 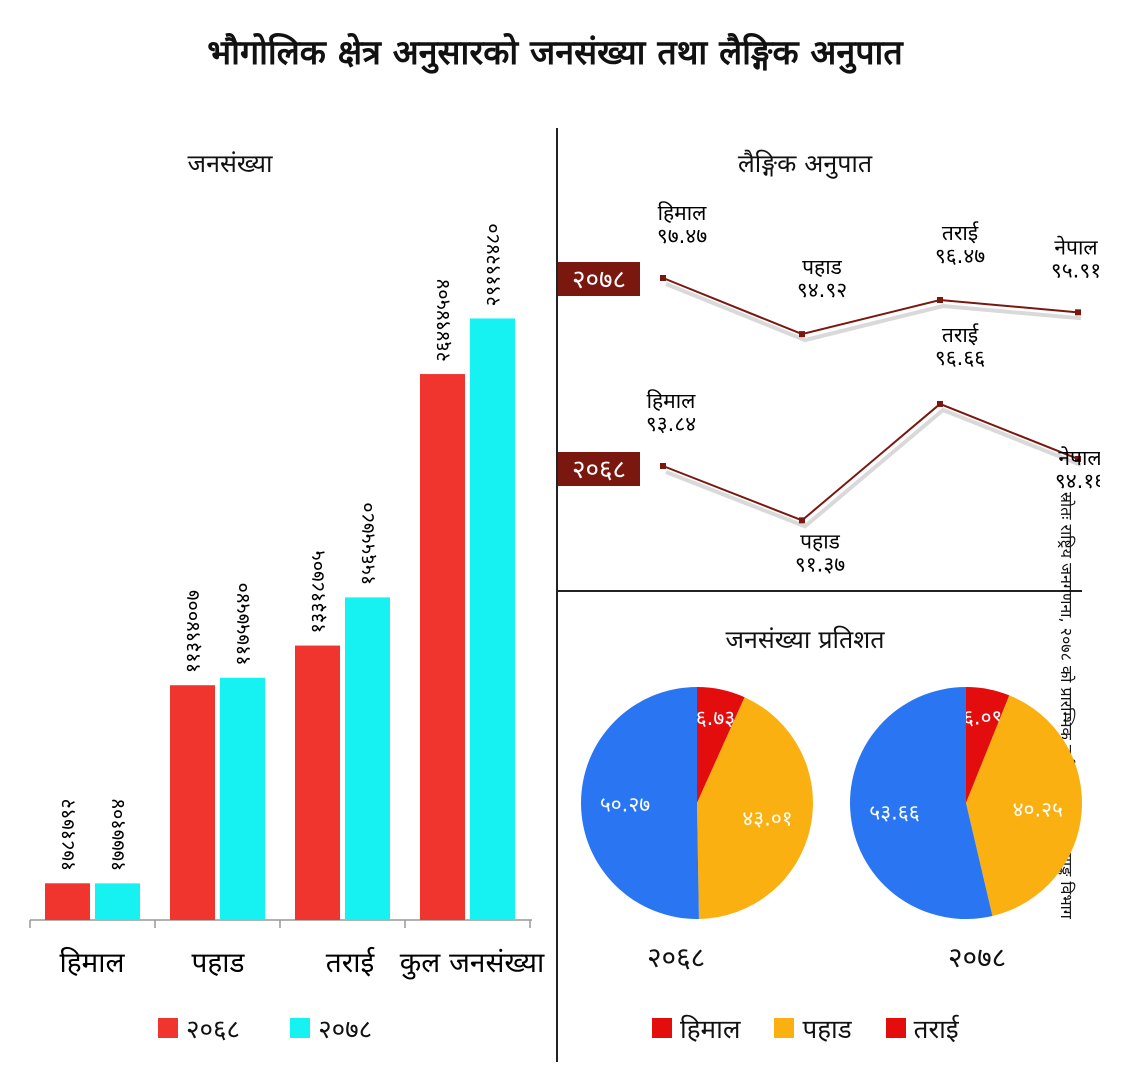 I want to click on legend-label-2068: २०६८, so click(x=213, y=1030).